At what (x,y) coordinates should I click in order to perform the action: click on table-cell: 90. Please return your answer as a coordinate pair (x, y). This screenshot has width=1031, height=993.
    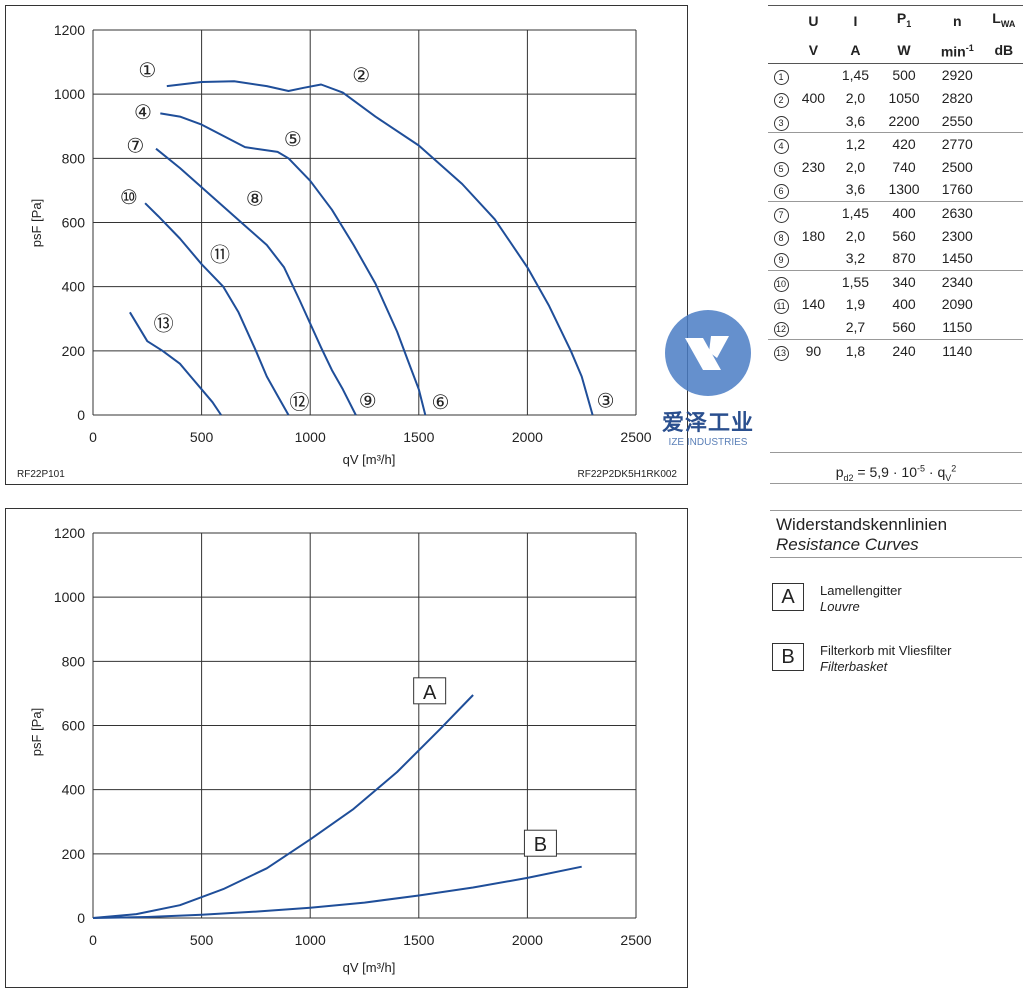
    Looking at the image, I should click on (813, 350).